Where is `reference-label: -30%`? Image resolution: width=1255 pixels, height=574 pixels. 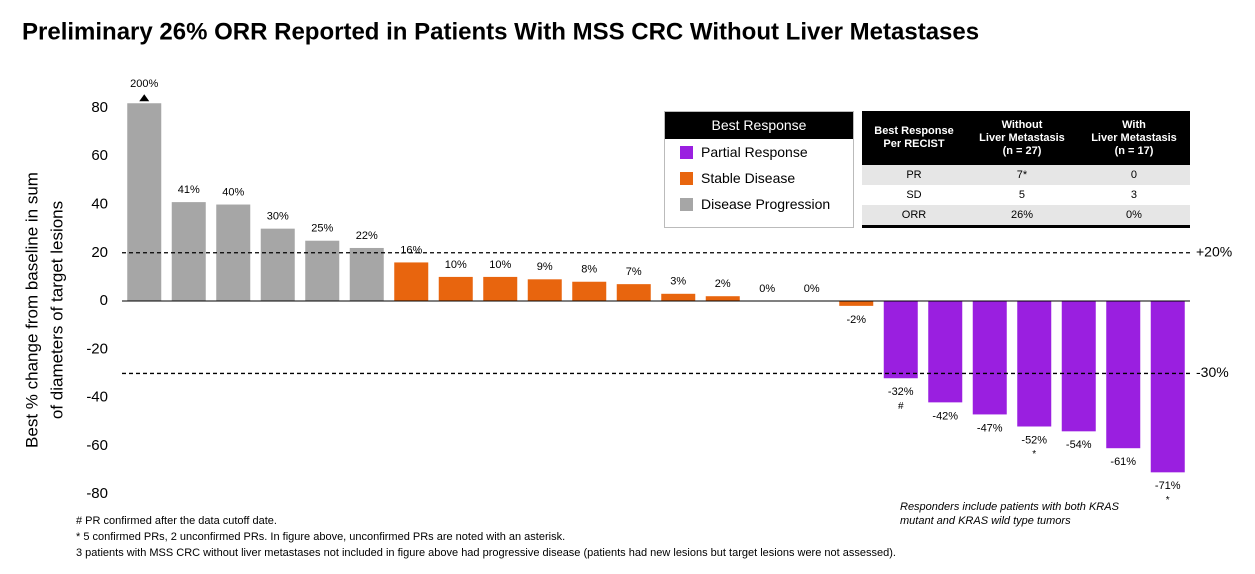 reference-label: -30% is located at coordinates (1212, 372).